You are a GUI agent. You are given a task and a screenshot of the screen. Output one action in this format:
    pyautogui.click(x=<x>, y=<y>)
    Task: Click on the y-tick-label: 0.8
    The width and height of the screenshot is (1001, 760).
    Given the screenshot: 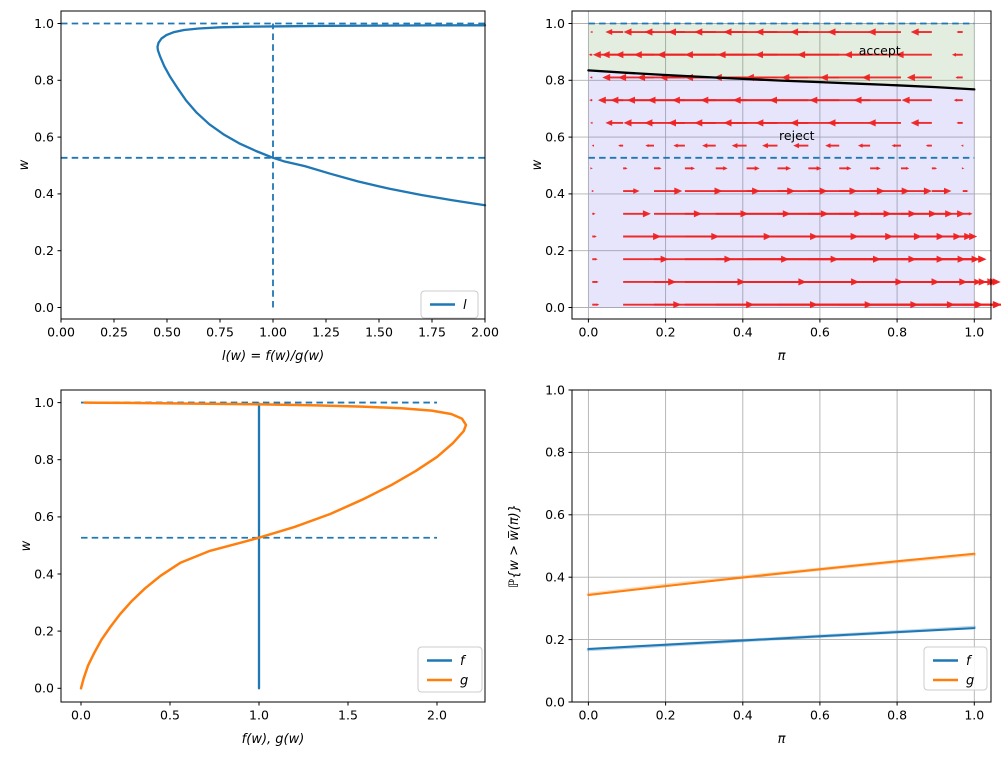 What is the action you would take?
    pyautogui.click(x=44, y=459)
    